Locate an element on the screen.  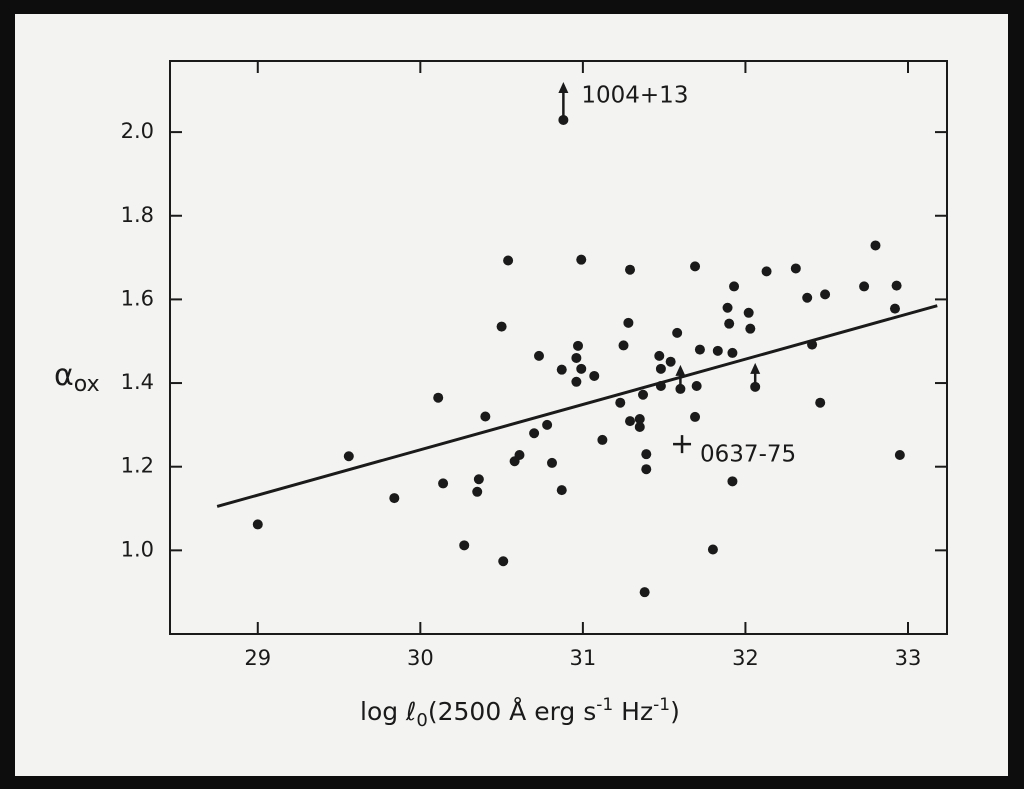
y-label-symbol: α is located at coordinates (64, 375).